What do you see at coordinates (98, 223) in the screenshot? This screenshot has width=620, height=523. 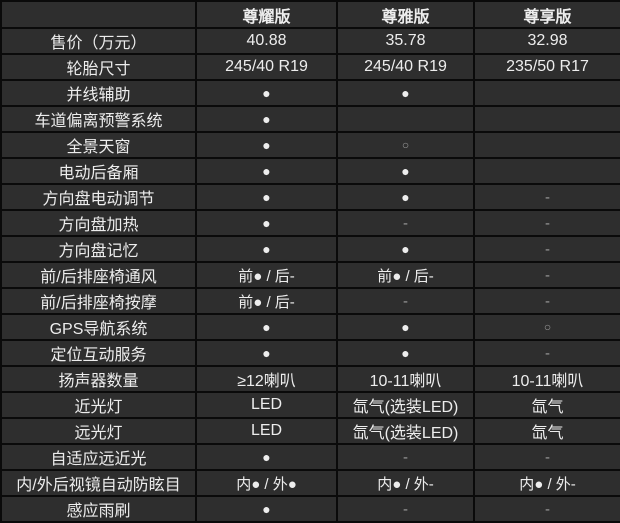 I see `feature-label: 方向盘加热` at bounding box center [98, 223].